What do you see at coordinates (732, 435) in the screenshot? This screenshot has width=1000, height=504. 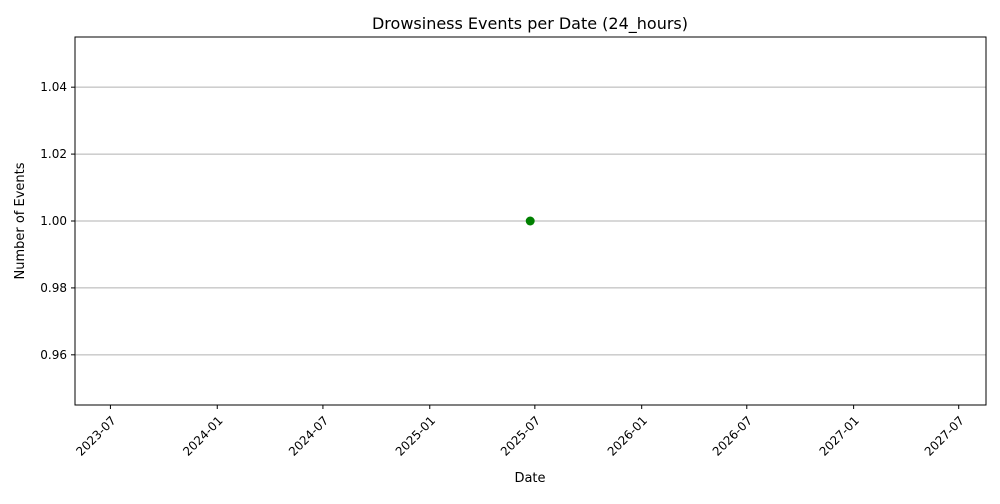 I see `x-tick-label: 2026-07` at bounding box center [732, 435].